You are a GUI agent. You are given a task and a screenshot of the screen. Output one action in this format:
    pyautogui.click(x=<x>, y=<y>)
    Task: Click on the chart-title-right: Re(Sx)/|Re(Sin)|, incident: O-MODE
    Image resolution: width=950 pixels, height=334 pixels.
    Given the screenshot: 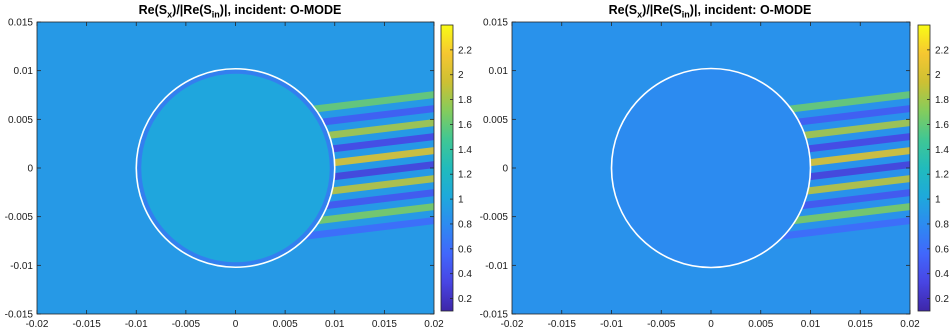 What is the action you would take?
    pyautogui.click(x=710, y=11)
    